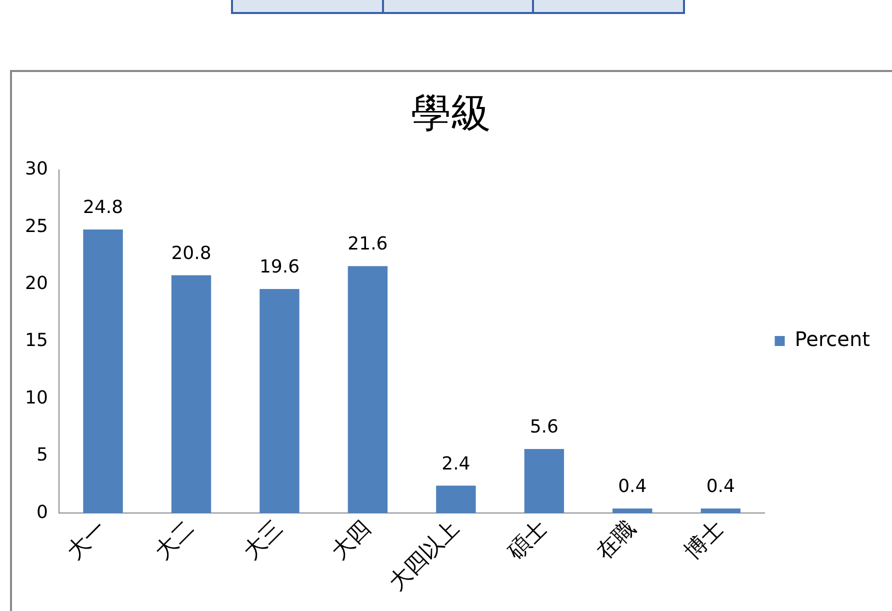 The width and height of the screenshot is (892, 611). Describe the element at coordinates (368, 244) in the screenshot. I see `data-label: 21.6` at that location.